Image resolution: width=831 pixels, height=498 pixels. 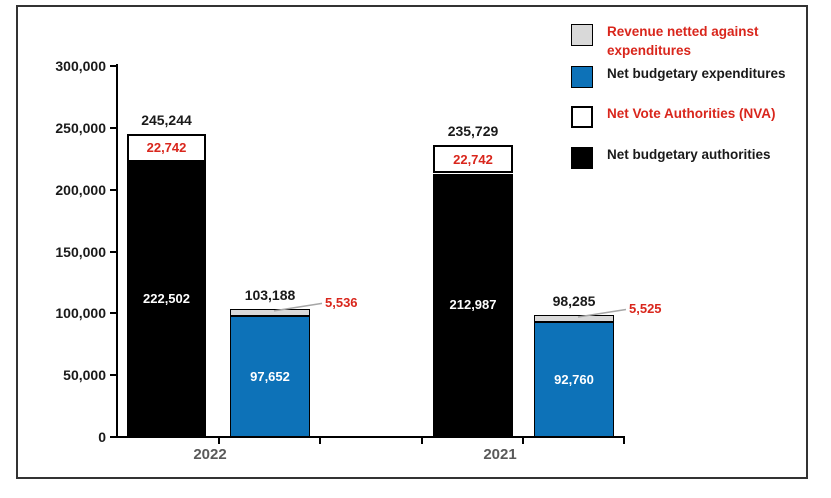 I want to click on segment-net-vote-authorities-nva-2022, so click(x=166, y=148).